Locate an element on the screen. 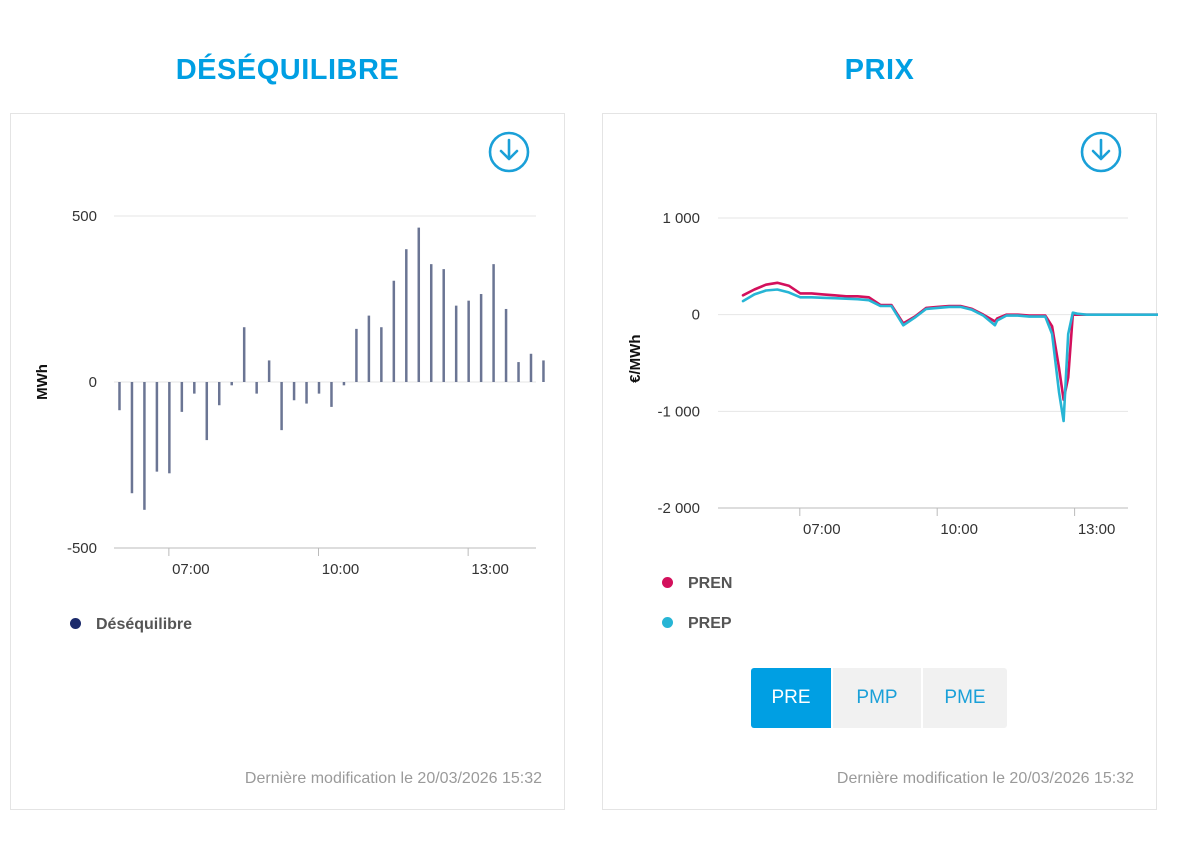  pmp-button: PMP is located at coordinates (877, 698).